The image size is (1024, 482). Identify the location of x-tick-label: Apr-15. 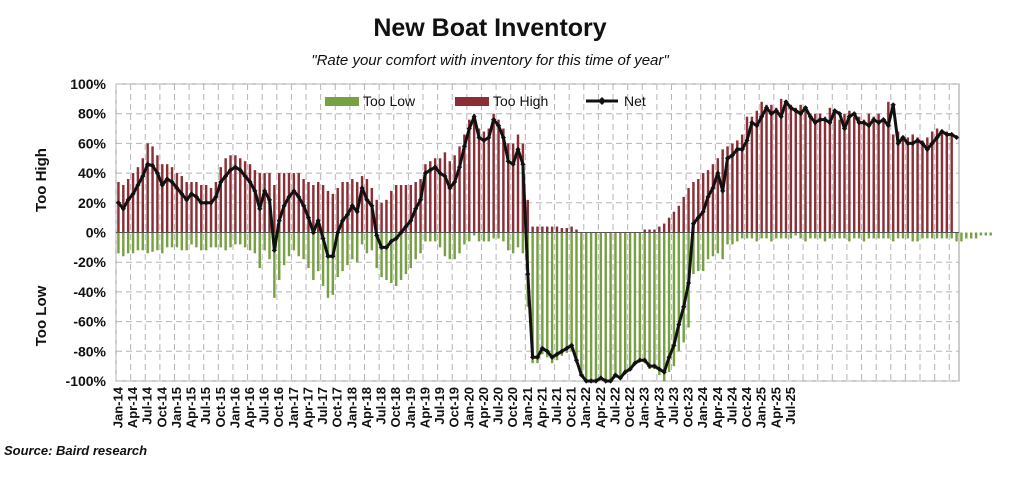
(191, 407).